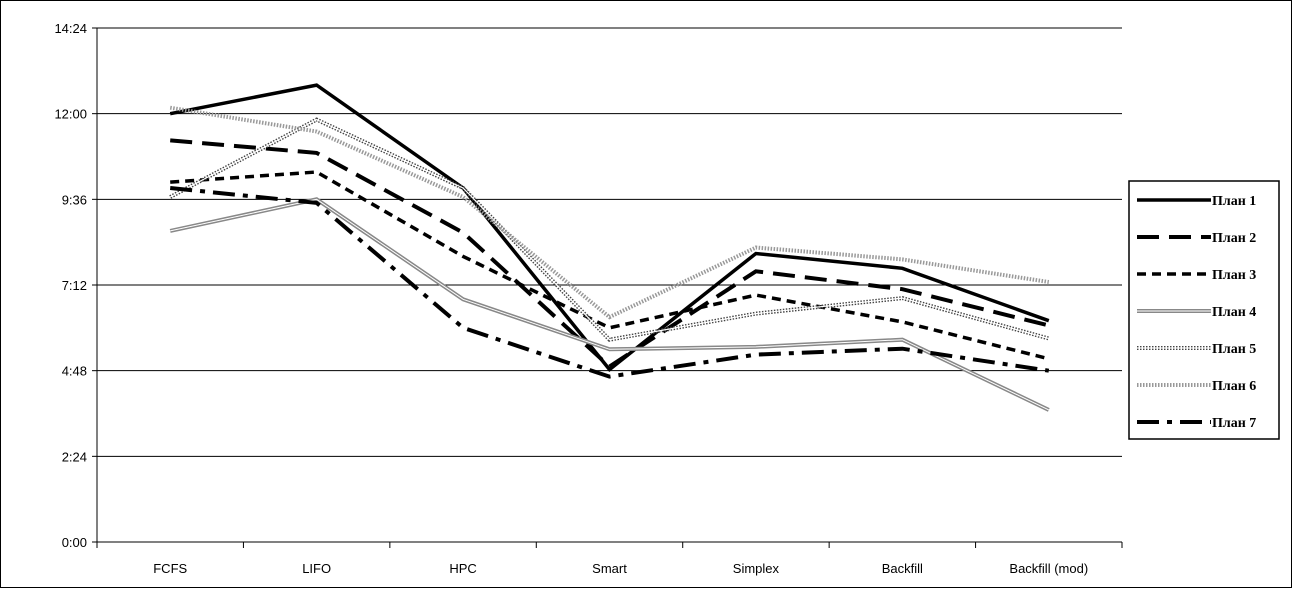 The height and width of the screenshot is (589, 1292). I want to click on y-tick-label: 4:48, so click(74, 371).